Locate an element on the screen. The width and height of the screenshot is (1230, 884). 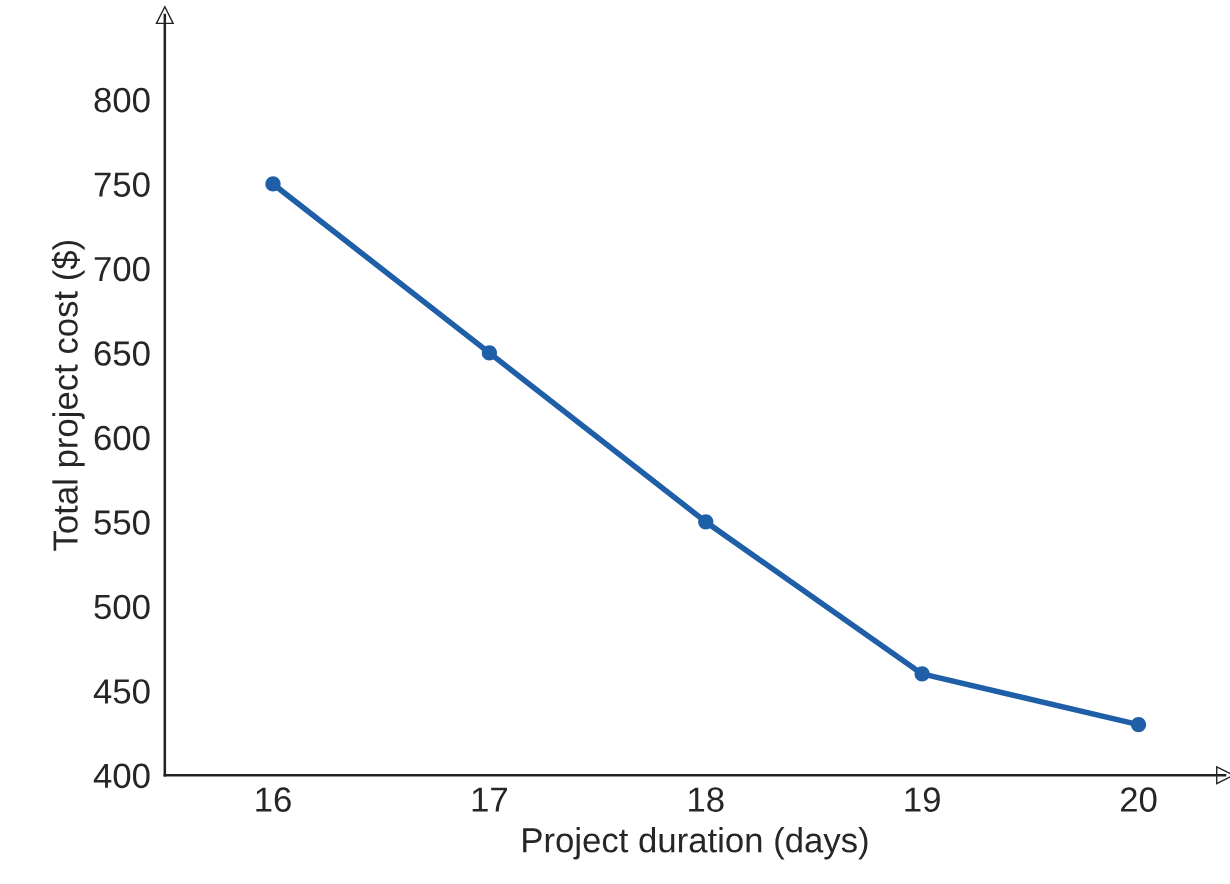
y-tick-label: 500 is located at coordinates (122, 607).